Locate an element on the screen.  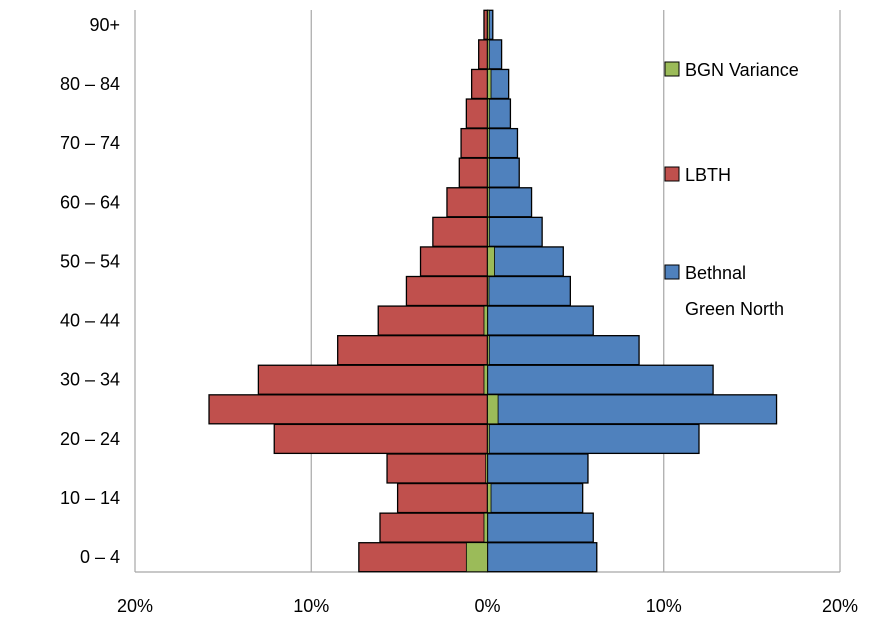
legend-label: Green North is located at coordinates (734, 309).